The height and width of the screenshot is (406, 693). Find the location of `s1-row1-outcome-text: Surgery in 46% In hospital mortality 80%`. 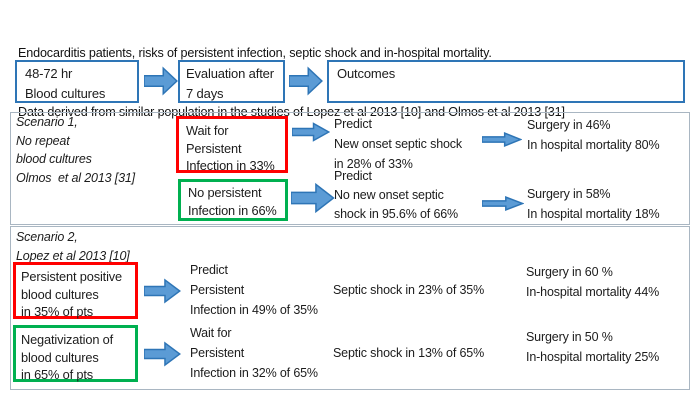

s1-row1-outcome-text: Surgery in 46% In hospital mortality 80% is located at coordinates (593, 135).